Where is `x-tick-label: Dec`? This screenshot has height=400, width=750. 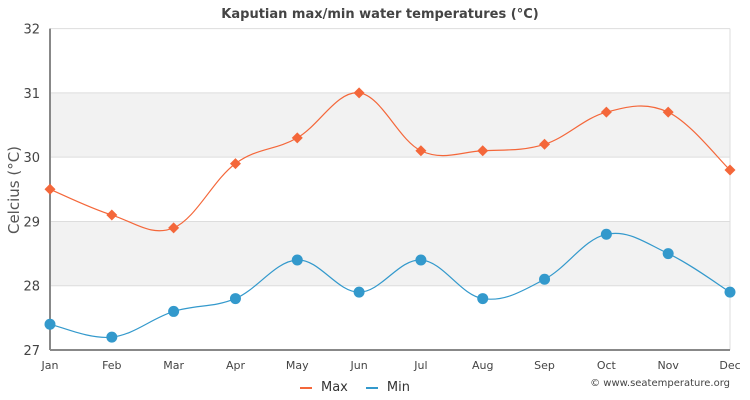
x-tick-label: Dec is located at coordinates (729, 365).